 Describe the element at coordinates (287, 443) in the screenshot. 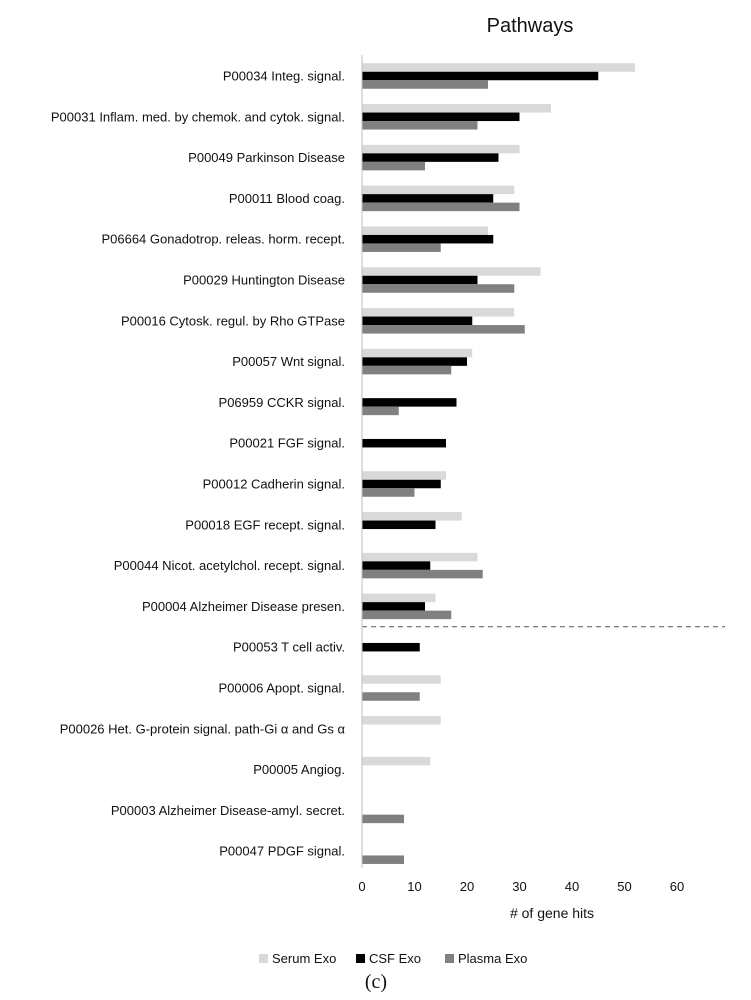

I see `category-label: P00021 FGF signal.` at that location.